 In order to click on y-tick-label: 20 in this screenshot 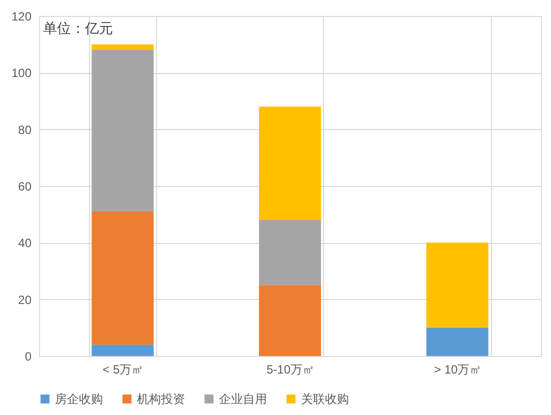, I will do `click(25, 299)`.